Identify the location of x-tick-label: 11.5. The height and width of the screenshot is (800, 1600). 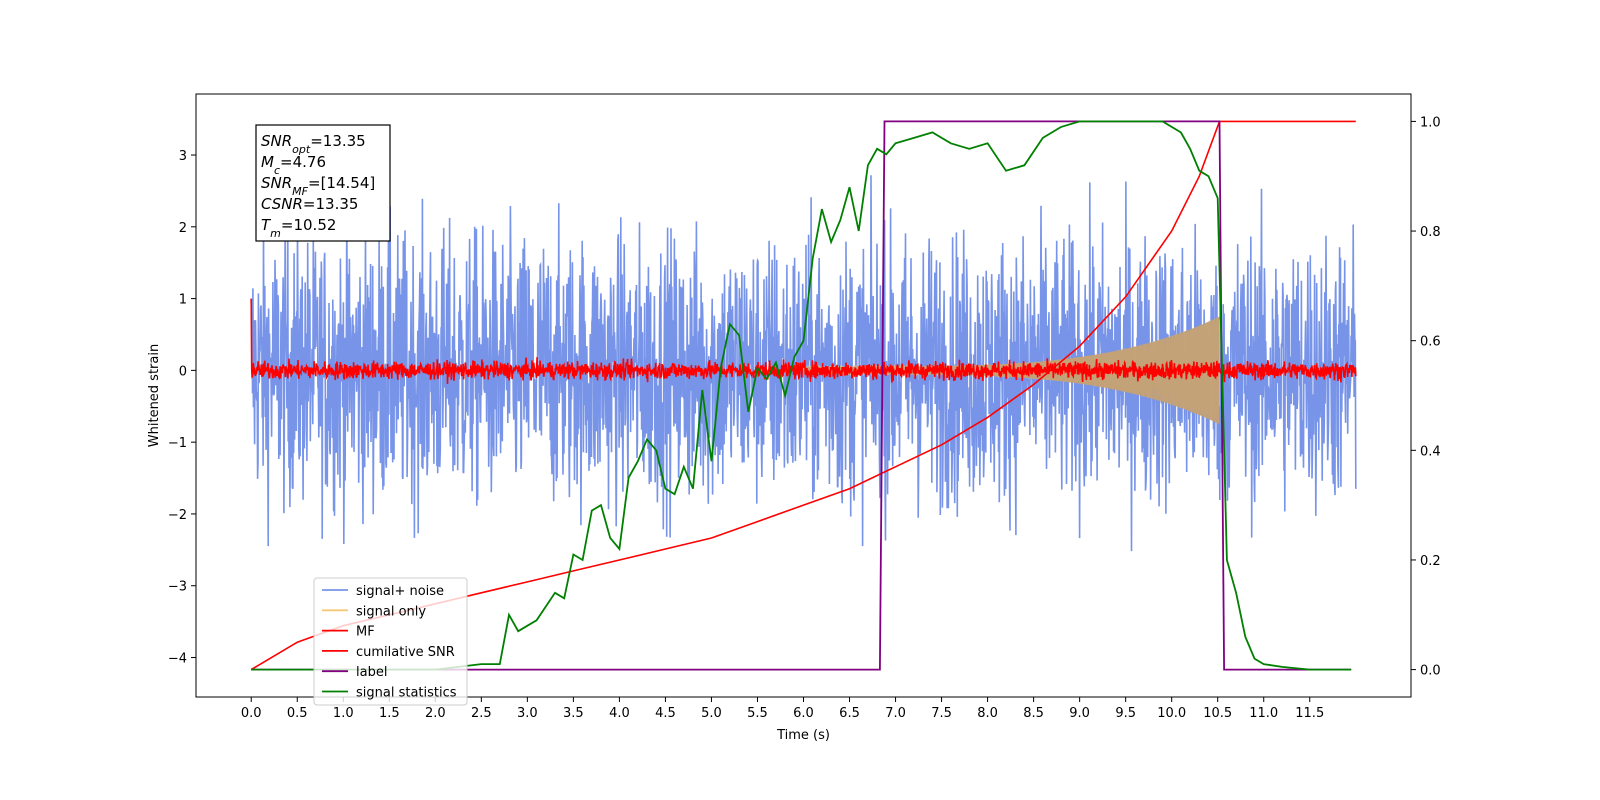
(1309, 713).